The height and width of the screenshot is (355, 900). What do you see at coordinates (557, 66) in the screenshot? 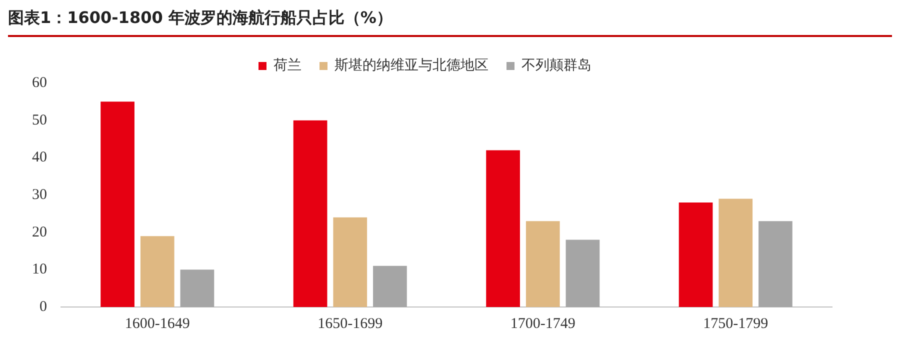
I see `legend-label: 不列颠群岛` at bounding box center [557, 66].